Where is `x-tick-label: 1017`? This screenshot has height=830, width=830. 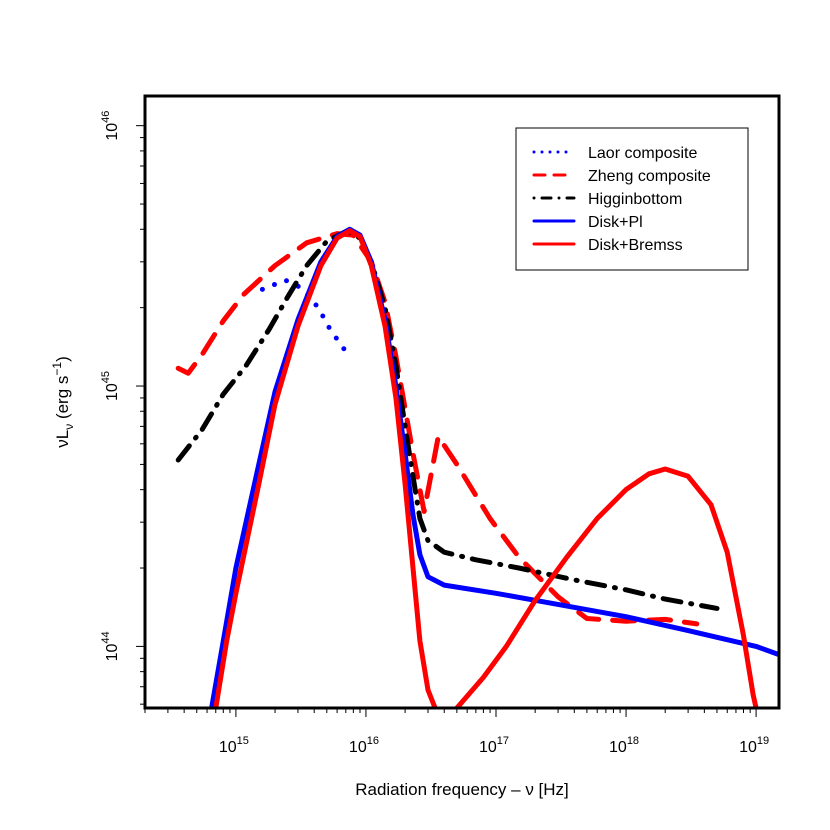
x-tick-label: 1017 is located at coordinates (494, 745).